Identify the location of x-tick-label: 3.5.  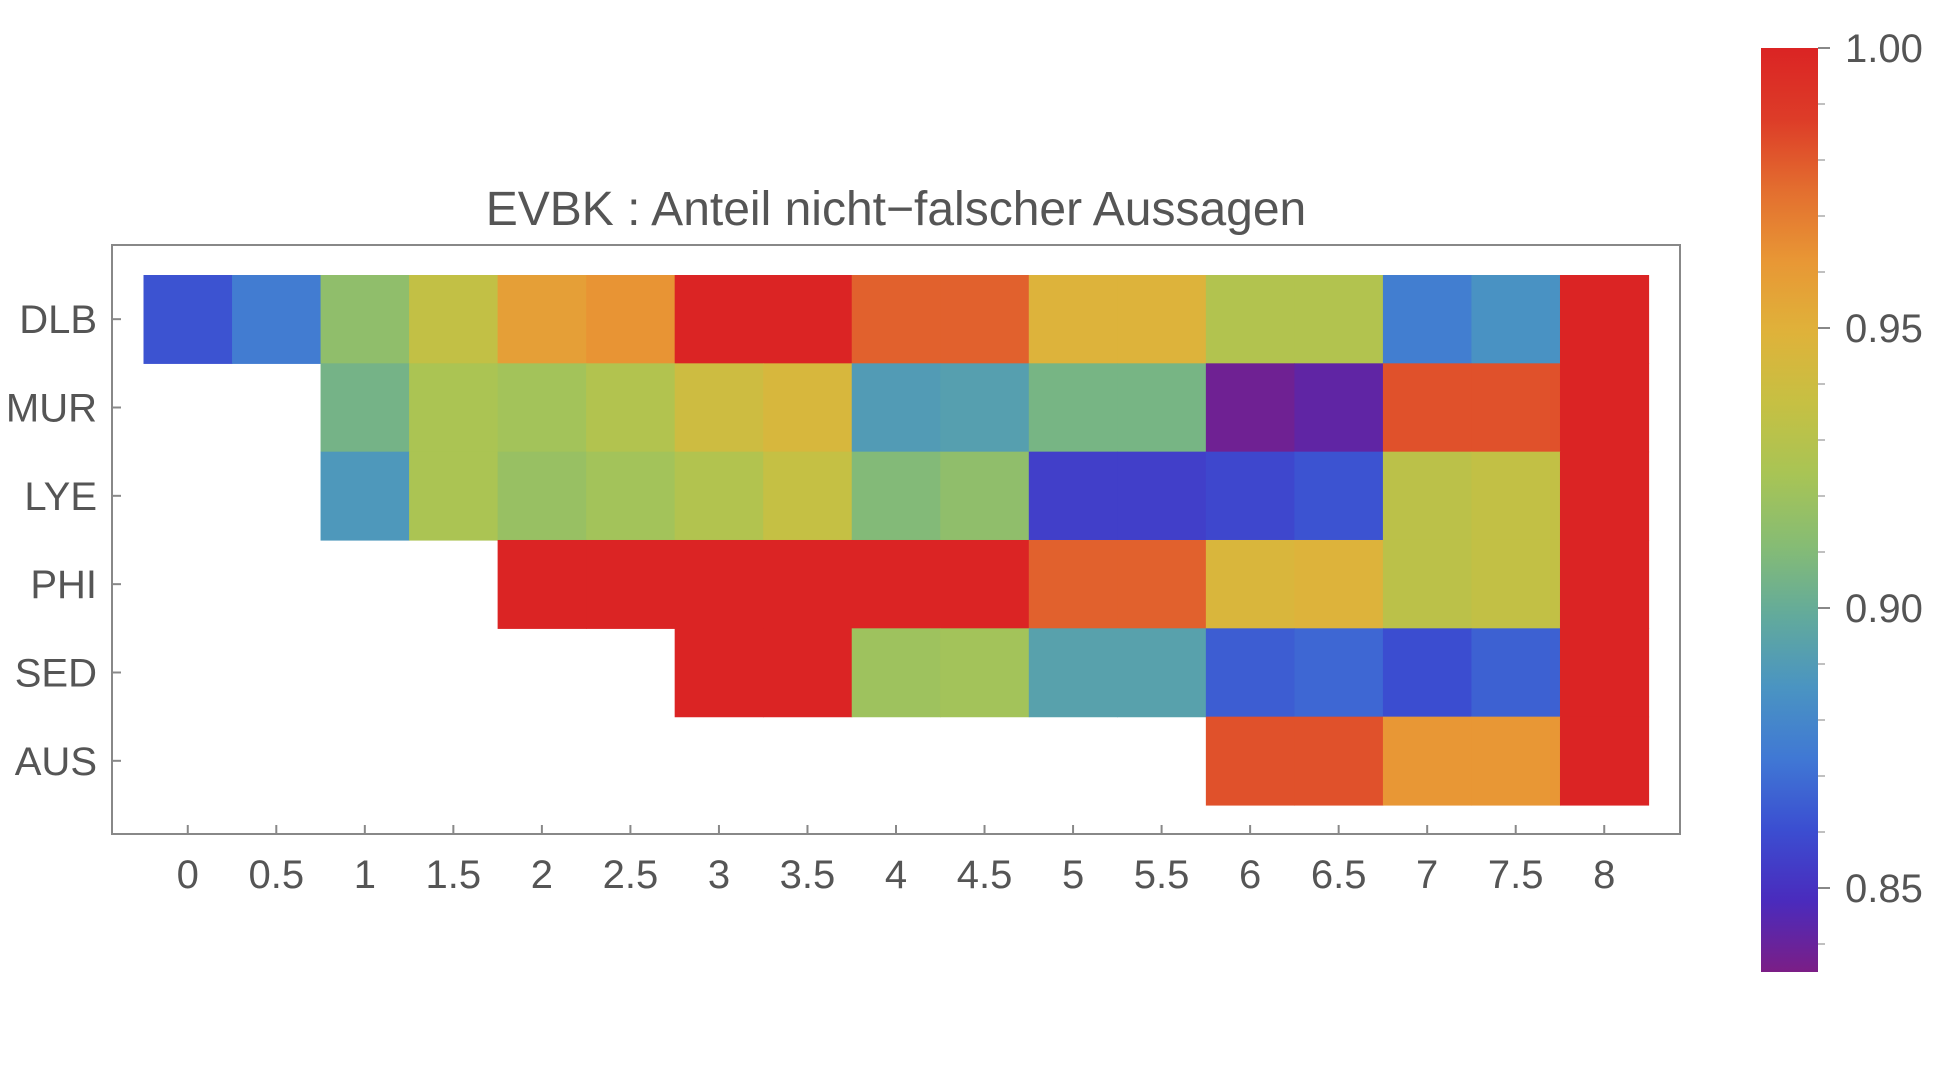
(808, 875).